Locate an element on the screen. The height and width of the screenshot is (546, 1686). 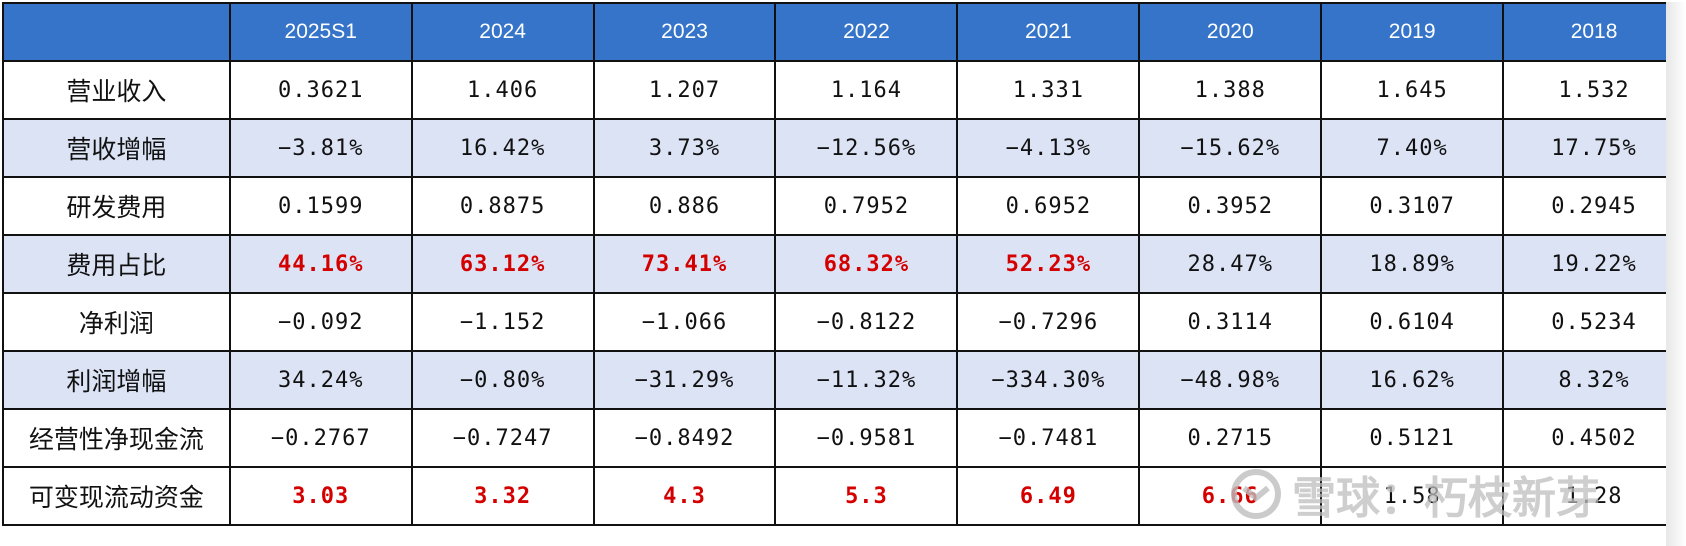
table-cell: 34.24% is located at coordinates (320, 380).